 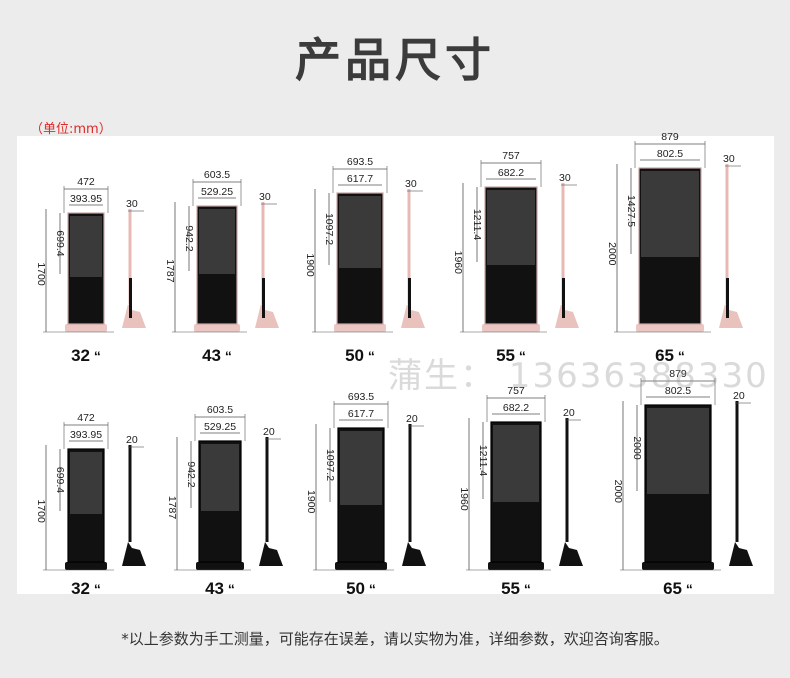 What do you see at coordinates (678, 374) in the screenshot?
I see `total-width-label: 879` at bounding box center [678, 374].